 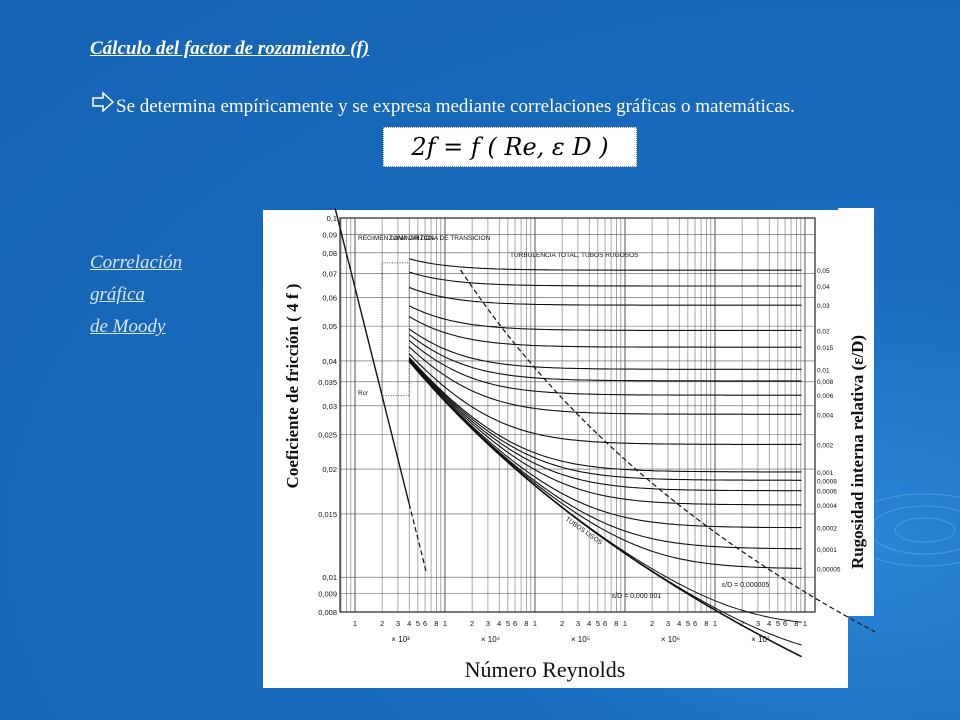 I want to click on right-tick-label: 0,0006, so click(x=827, y=492).